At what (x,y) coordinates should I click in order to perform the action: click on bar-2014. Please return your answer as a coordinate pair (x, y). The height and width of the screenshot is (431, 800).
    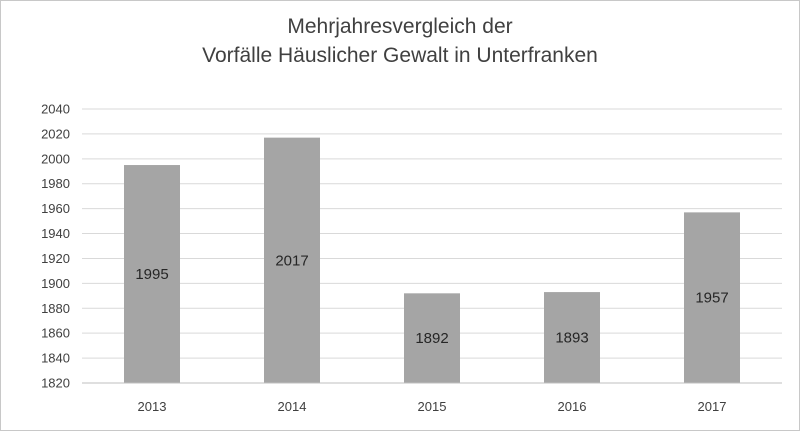
    Looking at the image, I should click on (292, 260).